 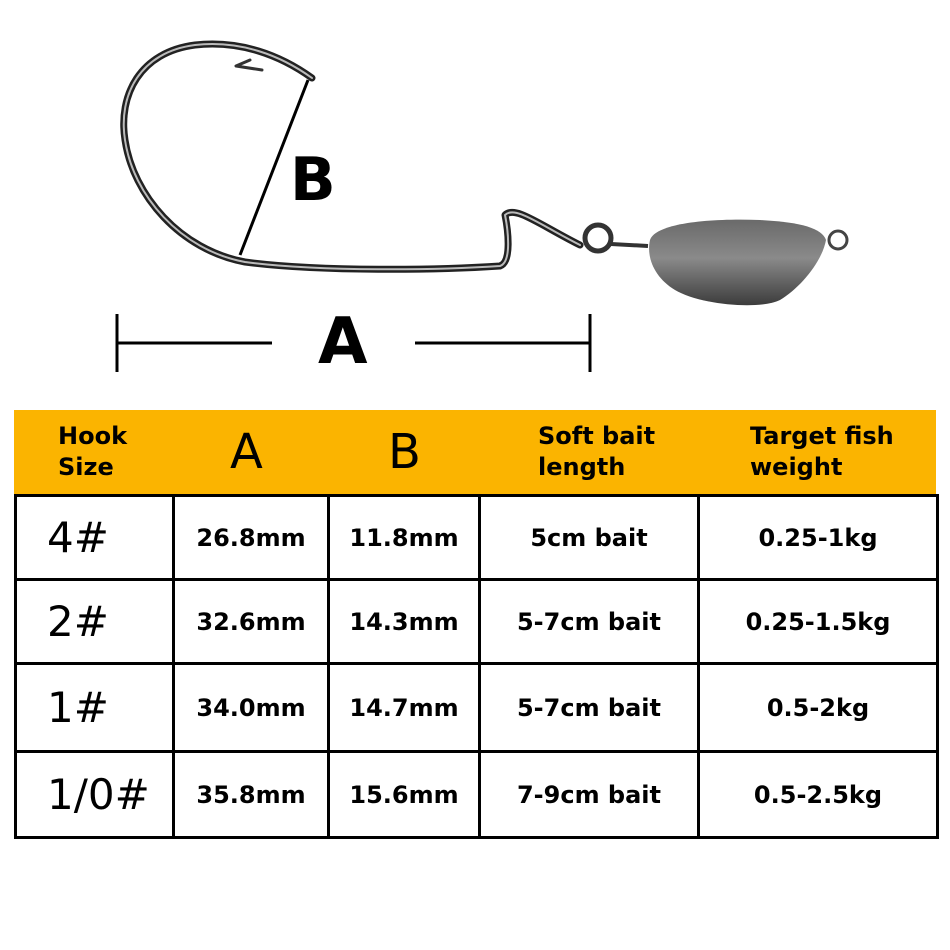 I want to click on cell-fish-weight: 0.25-1.5kg, so click(x=818, y=621).